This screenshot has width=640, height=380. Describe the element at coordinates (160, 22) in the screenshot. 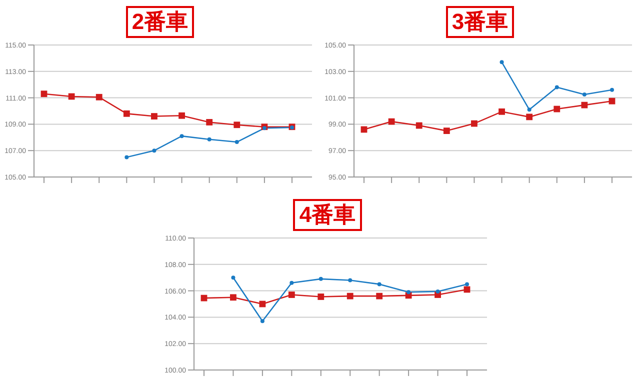

I see `chart-title: 2番車` at that location.